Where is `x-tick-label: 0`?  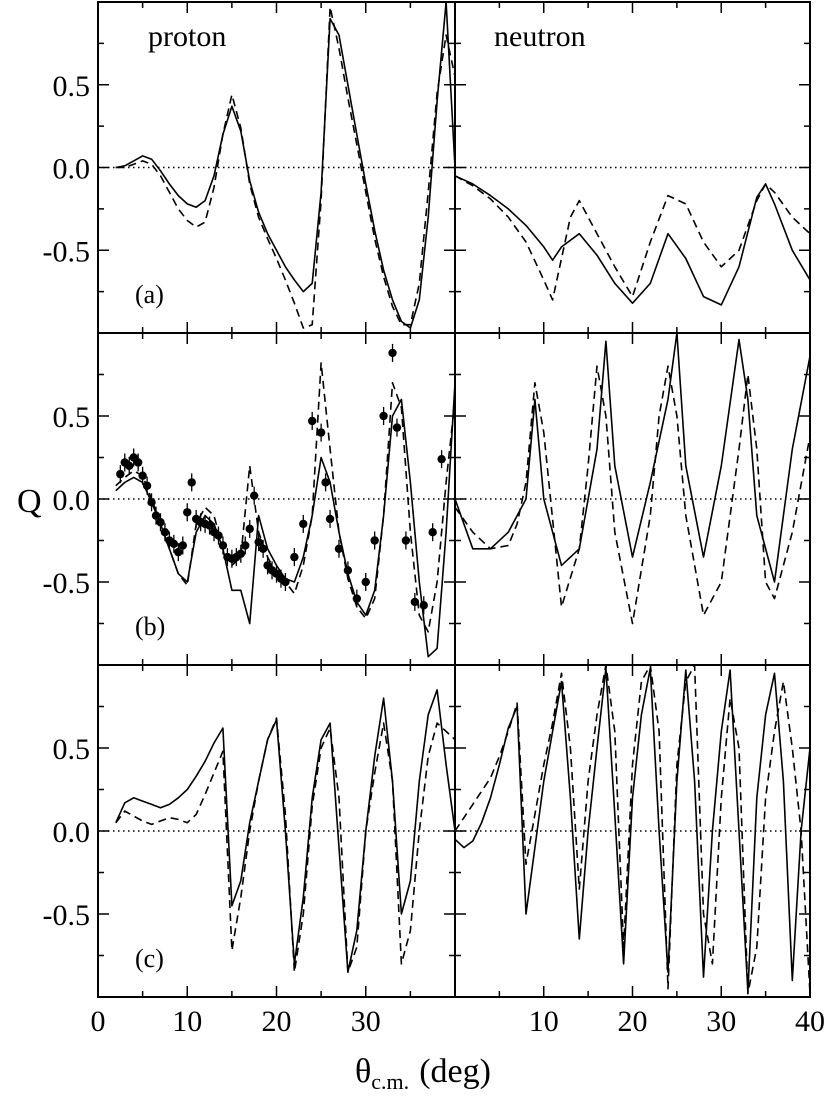 x-tick-label: 0 is located at coordinates (98, 1021).